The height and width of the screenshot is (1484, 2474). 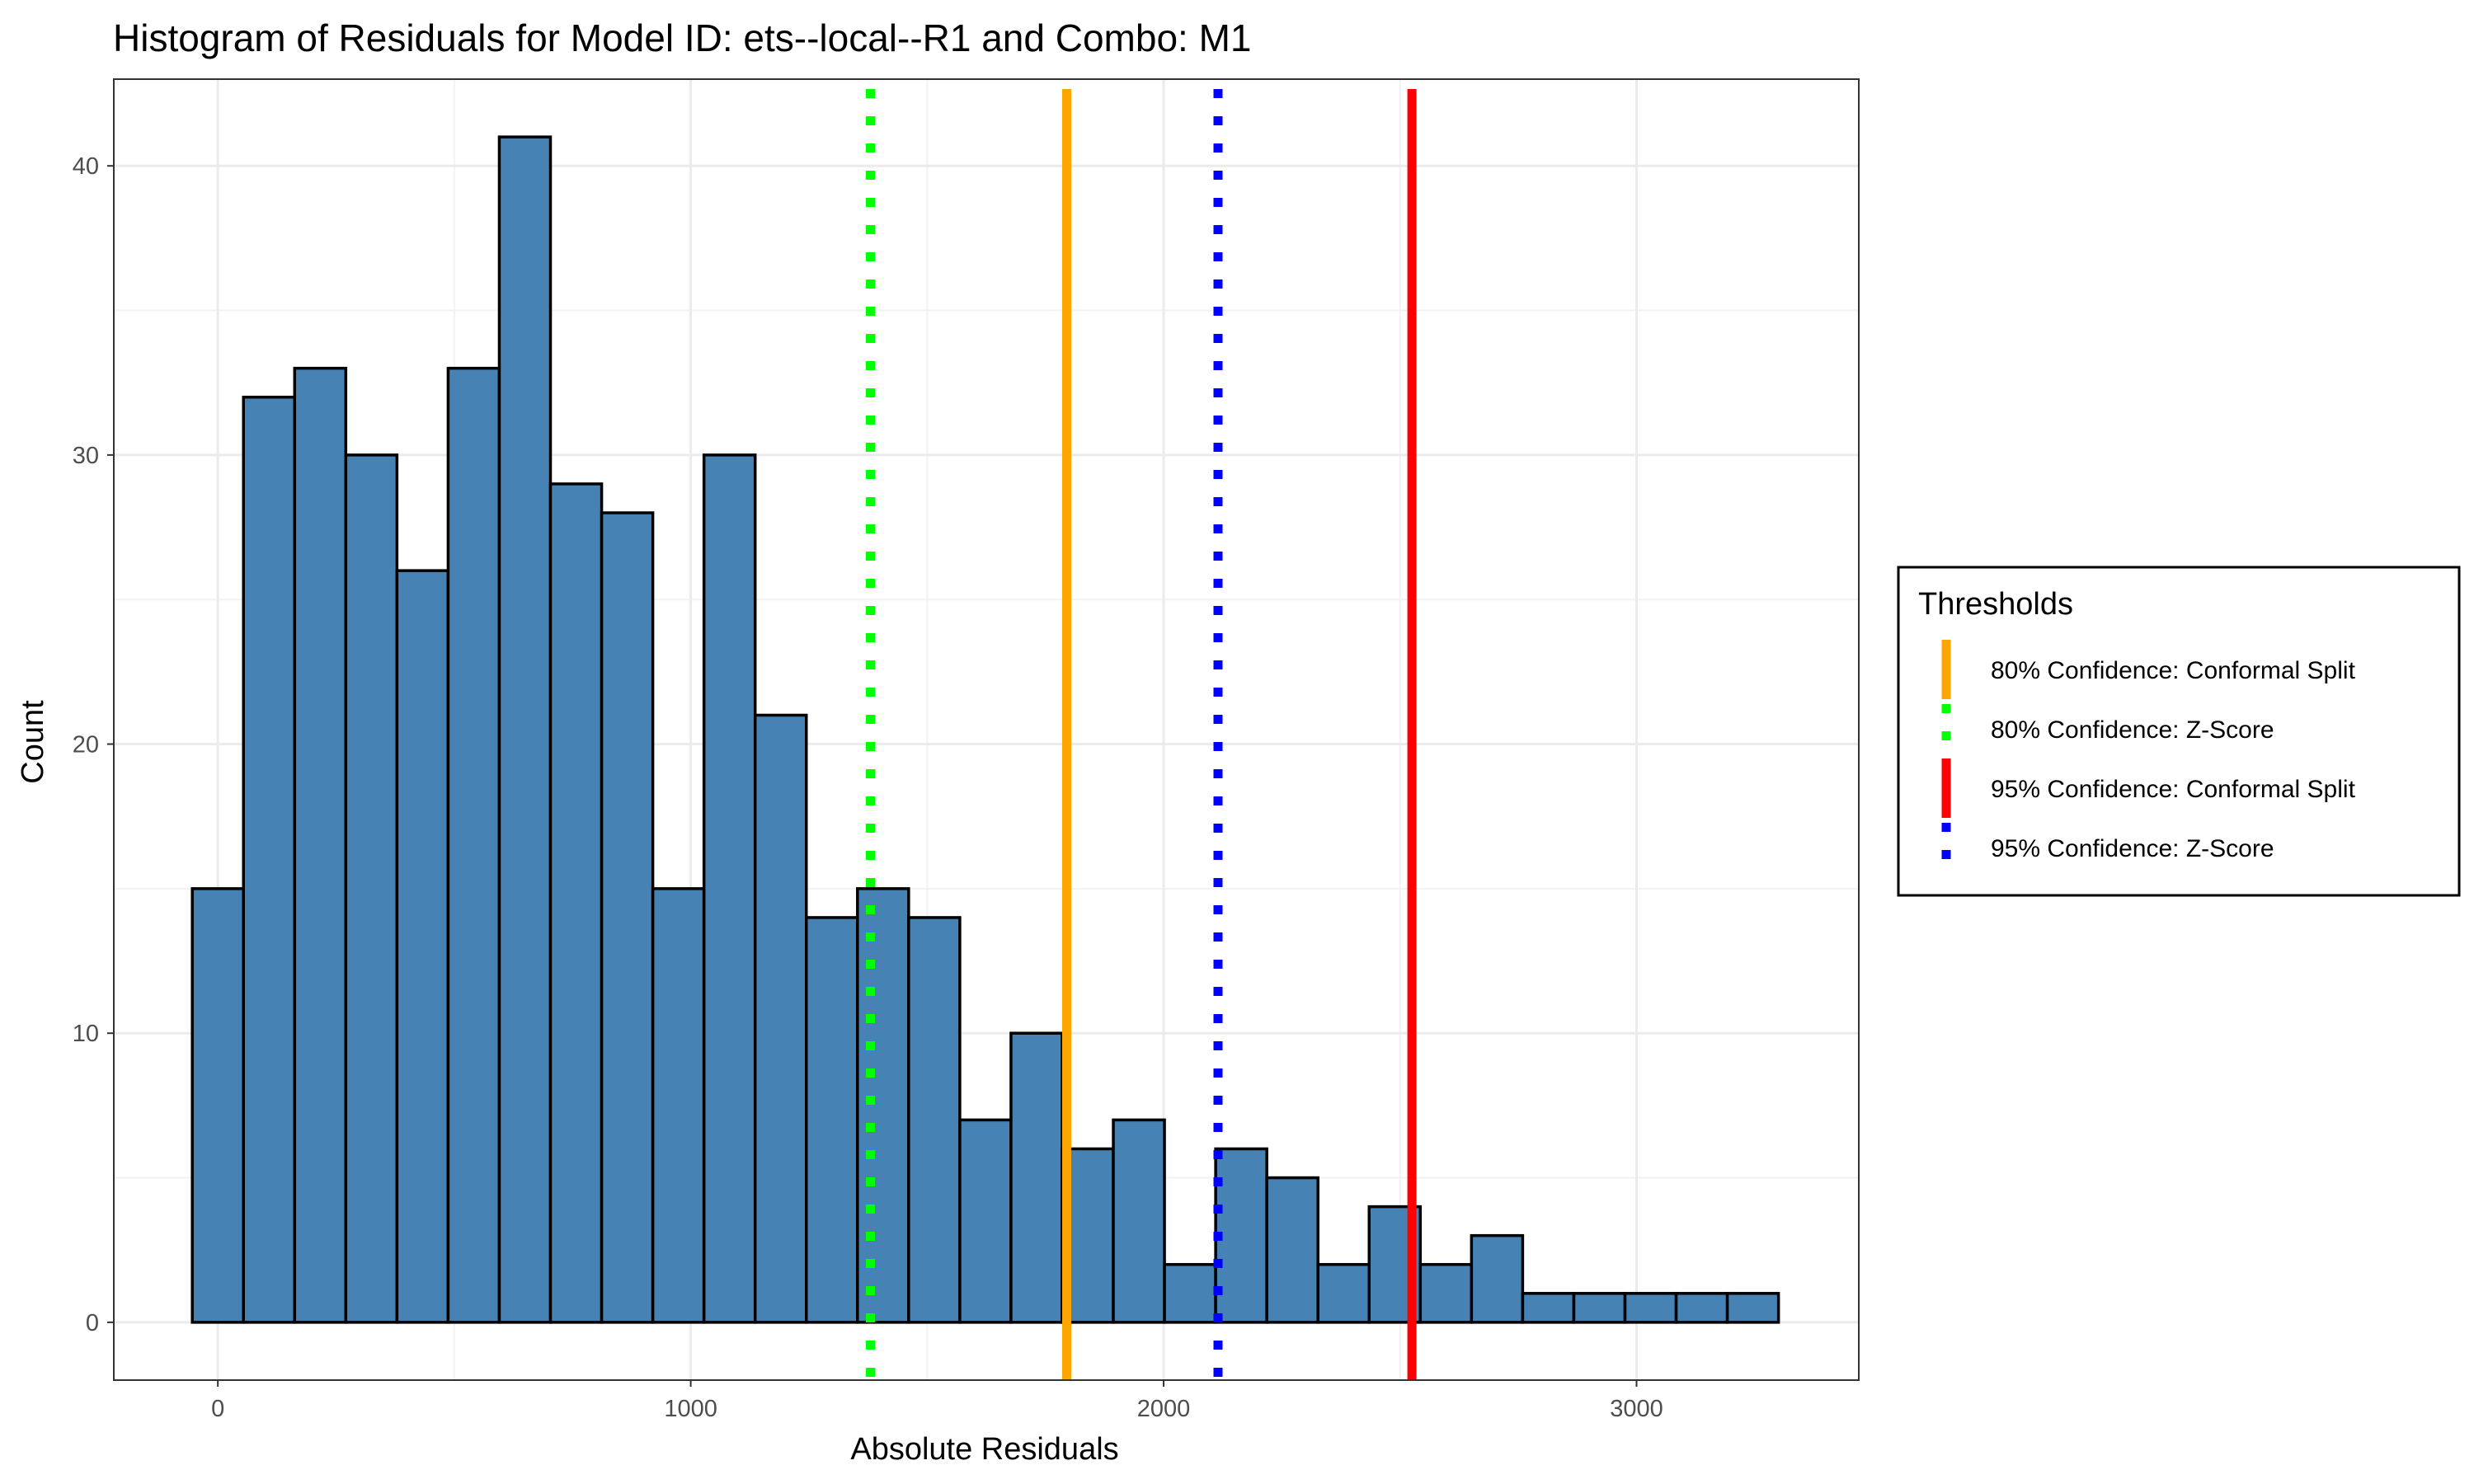 I want to click on legend-label: 80% Confidence: Z-Score, so click(x=2132, y=730).